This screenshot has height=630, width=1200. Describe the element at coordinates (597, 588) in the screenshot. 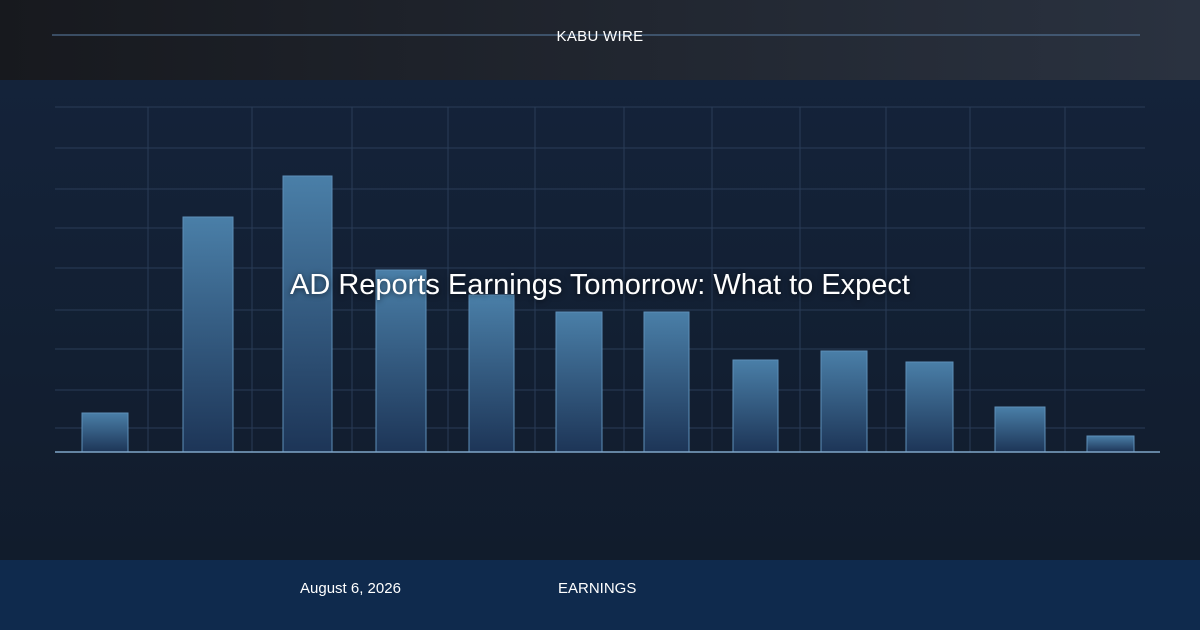

I see `category: EARNINGS` at that location.